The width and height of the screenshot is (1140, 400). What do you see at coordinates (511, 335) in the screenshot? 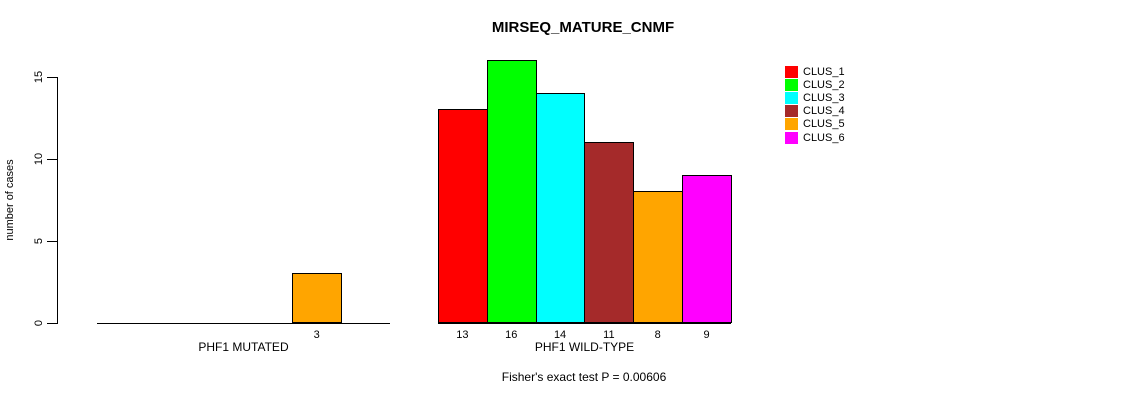
I see `bar-value-label: 16` at bounding box center [511, 335].